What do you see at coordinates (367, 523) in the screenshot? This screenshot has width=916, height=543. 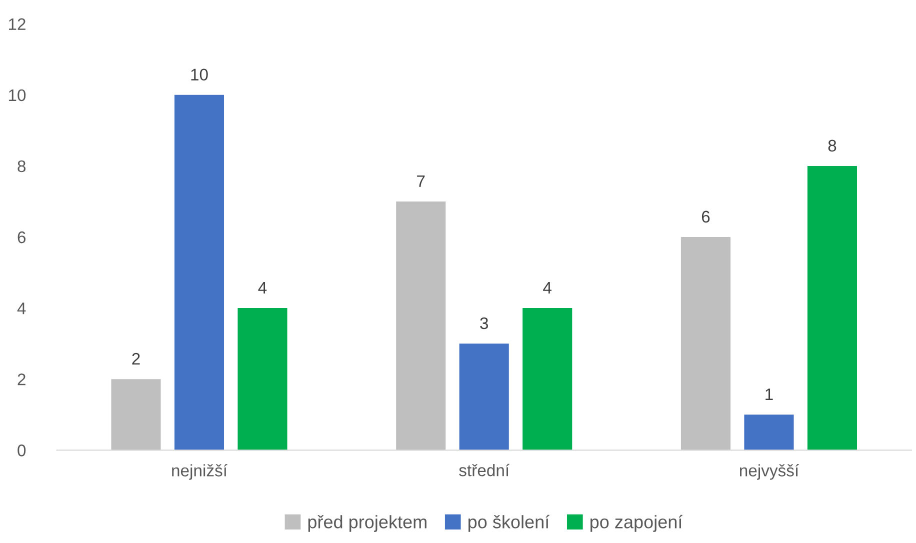 I see `legend-label: před projektem` at bounding box center [367, 523].